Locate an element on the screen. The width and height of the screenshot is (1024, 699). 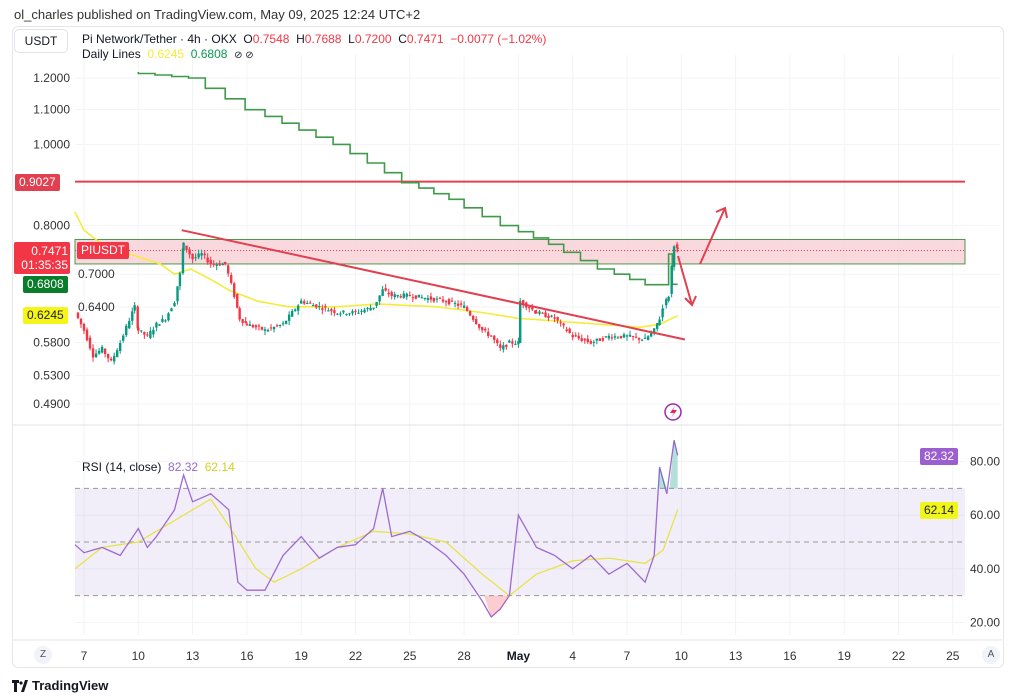
hidden-icons: ⊘ ⊘ is located at coordinates (244, 55).